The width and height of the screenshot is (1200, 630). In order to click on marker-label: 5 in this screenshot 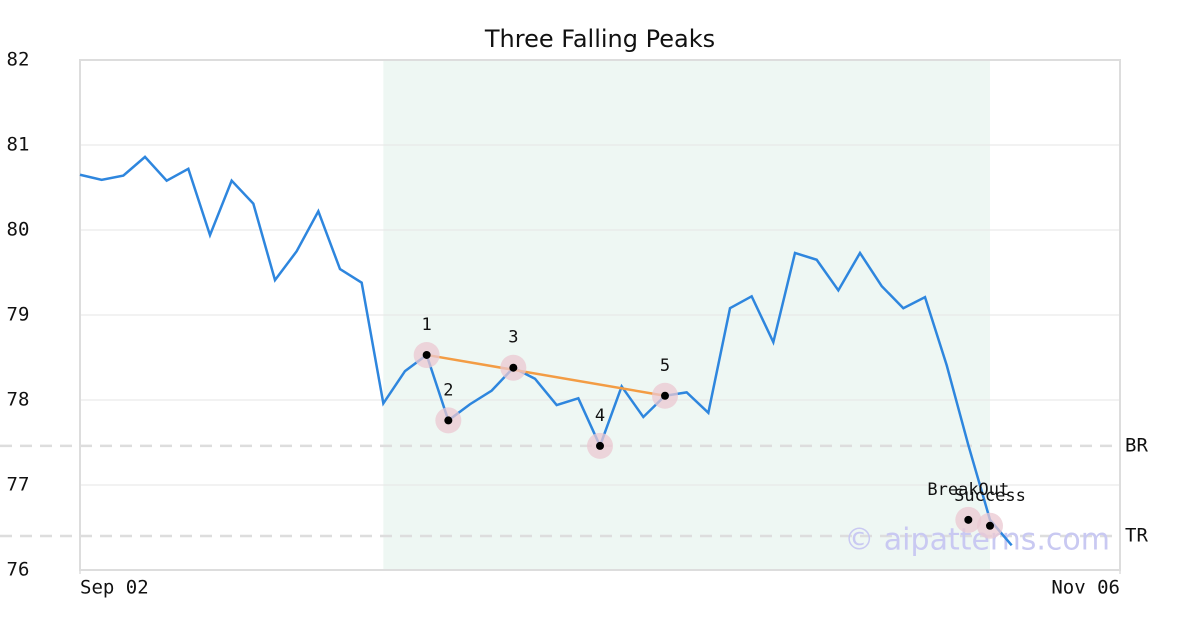, I will do `click(665, 366)`.